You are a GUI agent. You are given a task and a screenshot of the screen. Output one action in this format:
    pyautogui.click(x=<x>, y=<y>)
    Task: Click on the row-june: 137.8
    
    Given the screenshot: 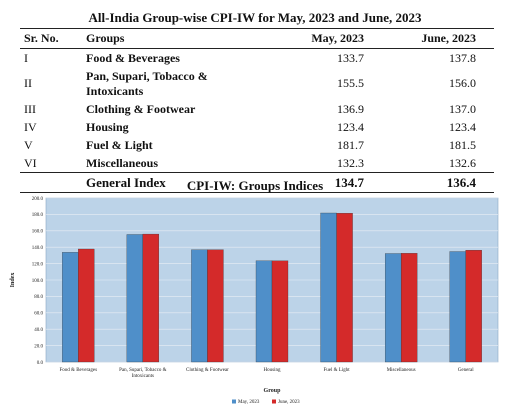 What is the action you would take?
    pyautogui.click(x=462, y=57)
    